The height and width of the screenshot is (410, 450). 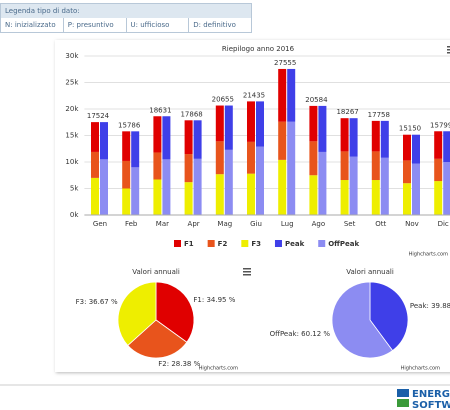 I want to click on stack-total: 27555, so click(x=285, y=63).